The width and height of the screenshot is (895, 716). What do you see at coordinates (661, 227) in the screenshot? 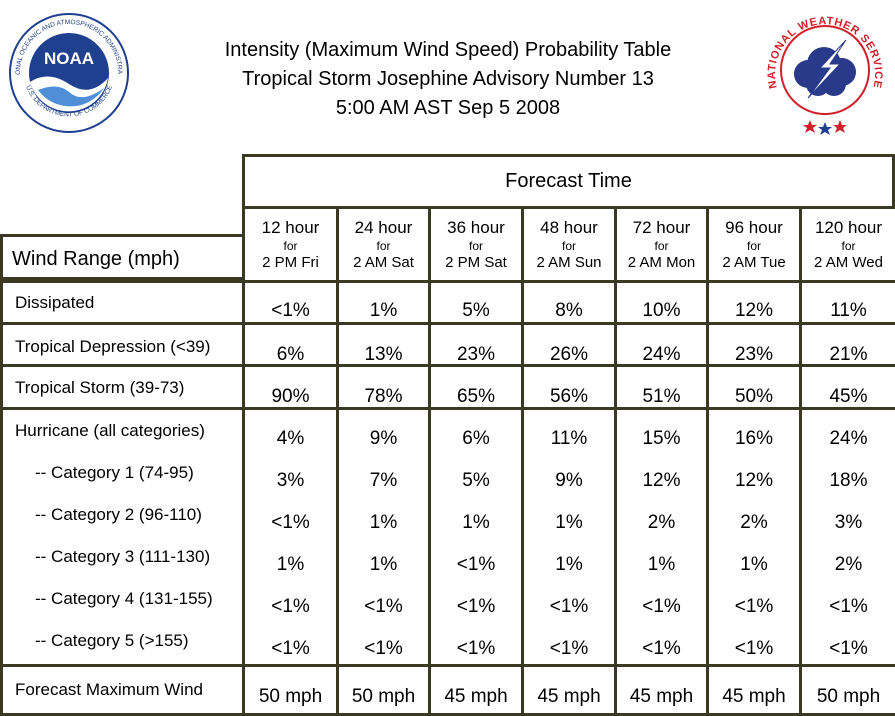
I see `column-hours: 72 hour` at bounding box center [661, 227].